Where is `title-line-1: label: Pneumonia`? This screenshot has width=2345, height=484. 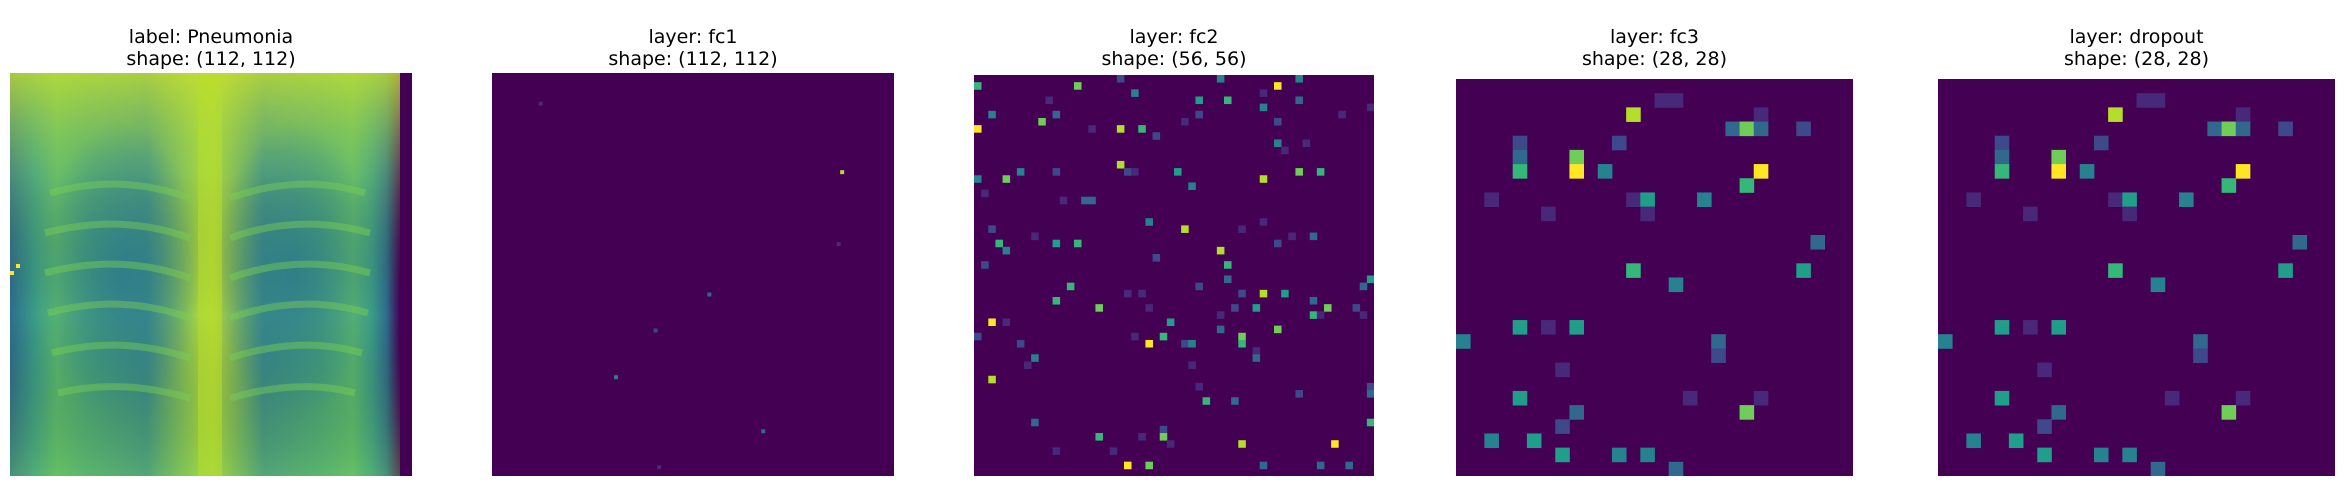
title-line-1: label: Pneumonia is located at coordinates (211, 37).